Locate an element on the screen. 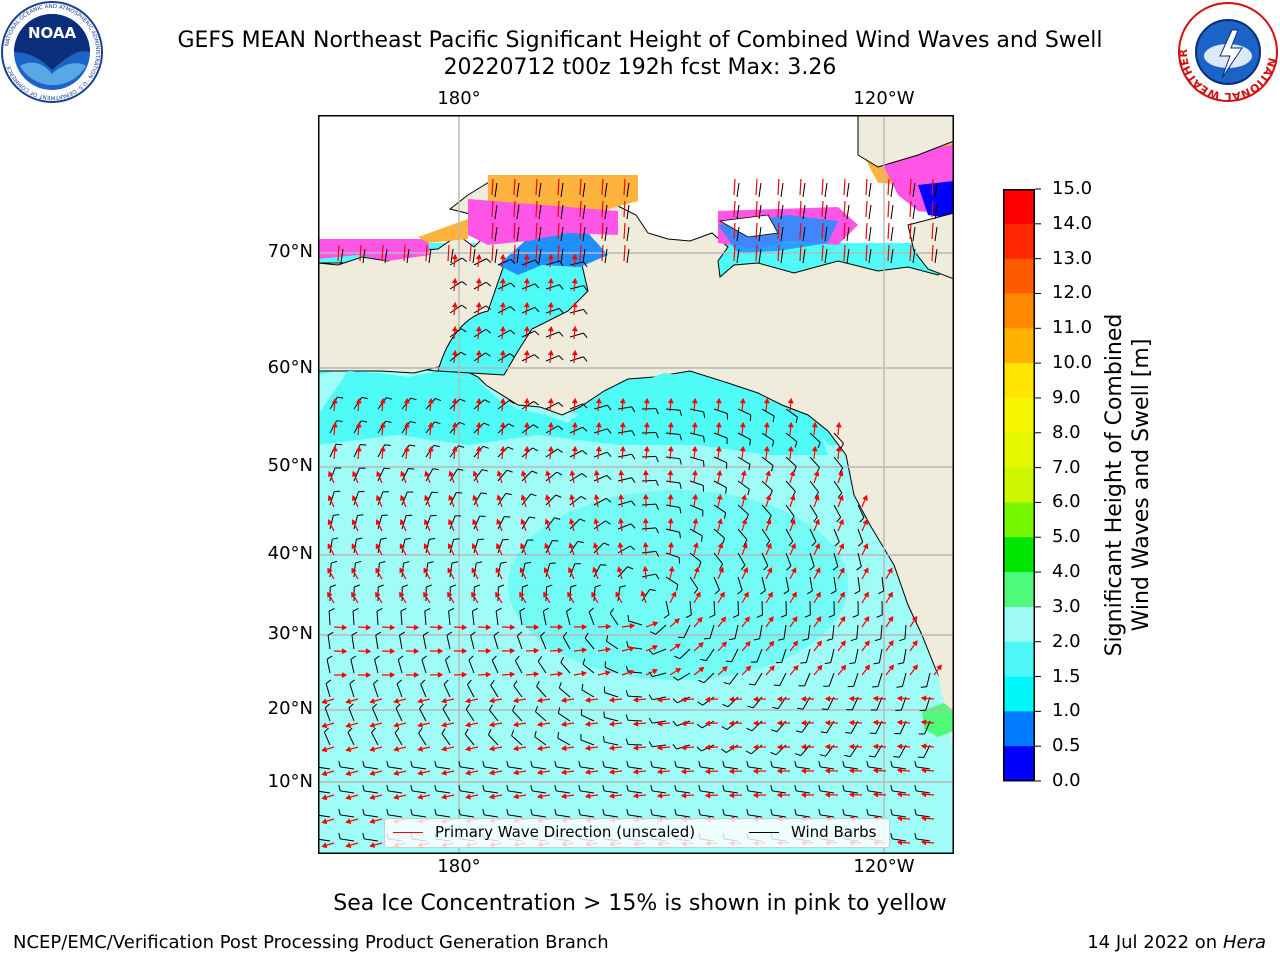 This screenshot has height=960, width=1280. lat-label-50n: 50°N is located at coordinates (290, 465).